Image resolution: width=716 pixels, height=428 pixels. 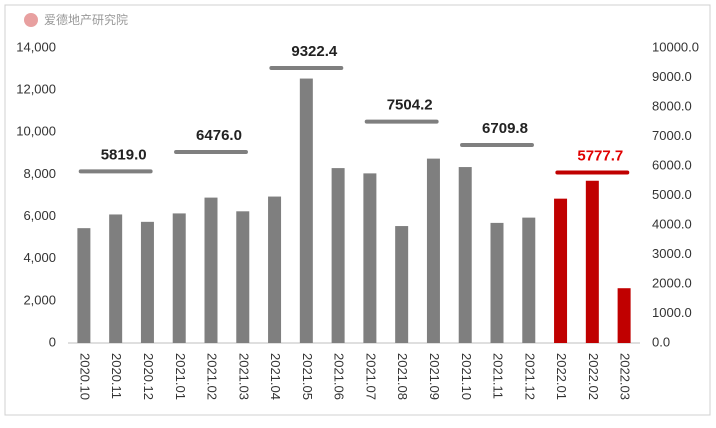 I want to click on y-tick-label: 4,000, so click(x=39, y=257).